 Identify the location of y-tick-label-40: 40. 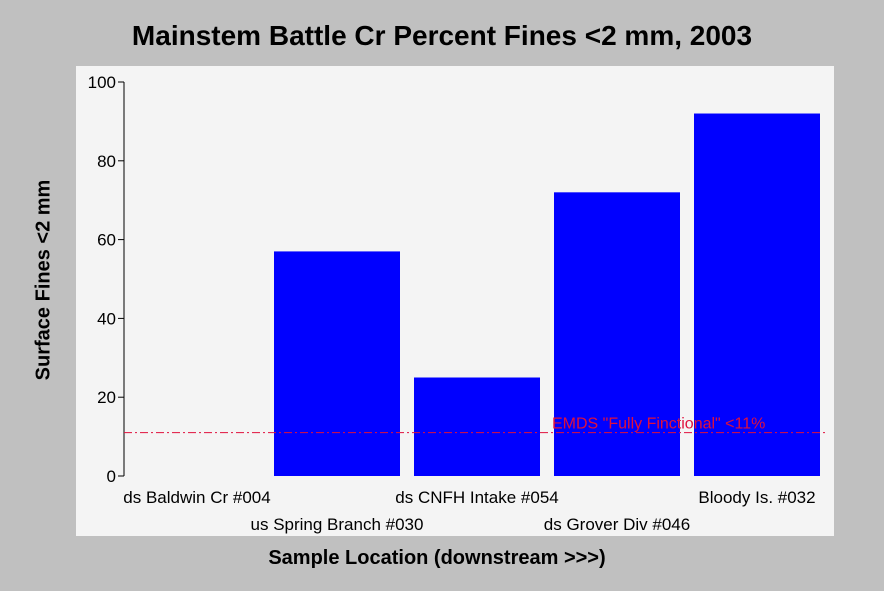
(106, 318).